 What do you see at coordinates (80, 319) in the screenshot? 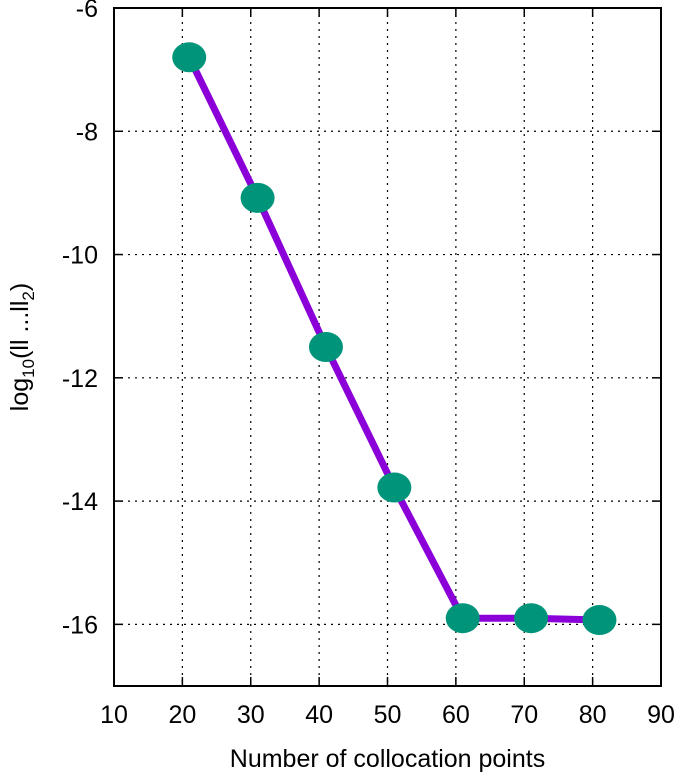
I see `y-tick-labels: -16 -14 -12 -10 -8 -6` at bounding box center [80, 319].